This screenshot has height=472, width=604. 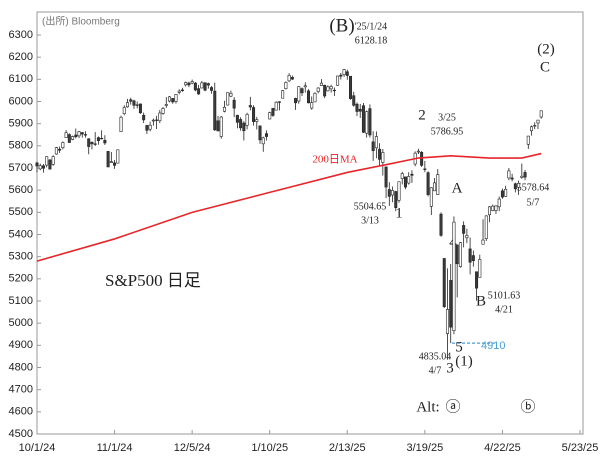 I want to click on annotation: 3/25, so click(x=447, y=117).